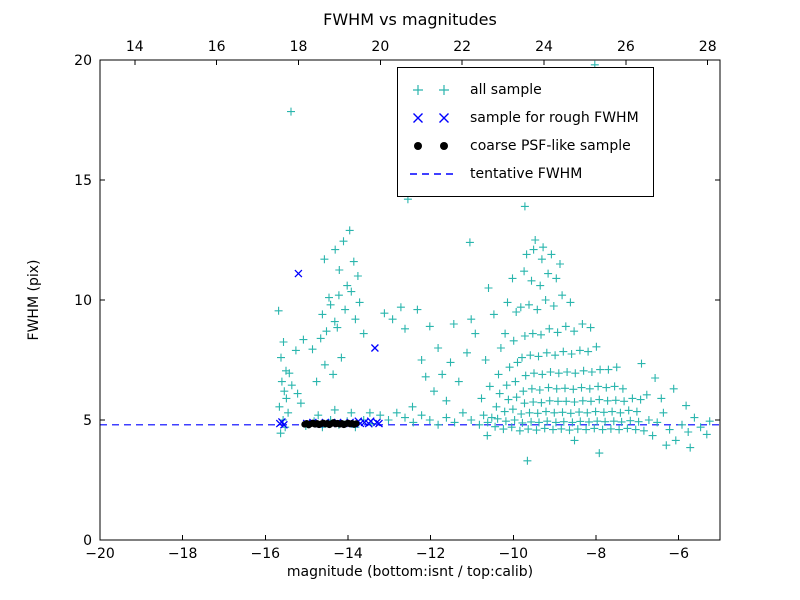 The image size is (800, 600). Describe the element at coordinates (506, 90) in the screenshot. I see `legend-label: all sample` at that location.